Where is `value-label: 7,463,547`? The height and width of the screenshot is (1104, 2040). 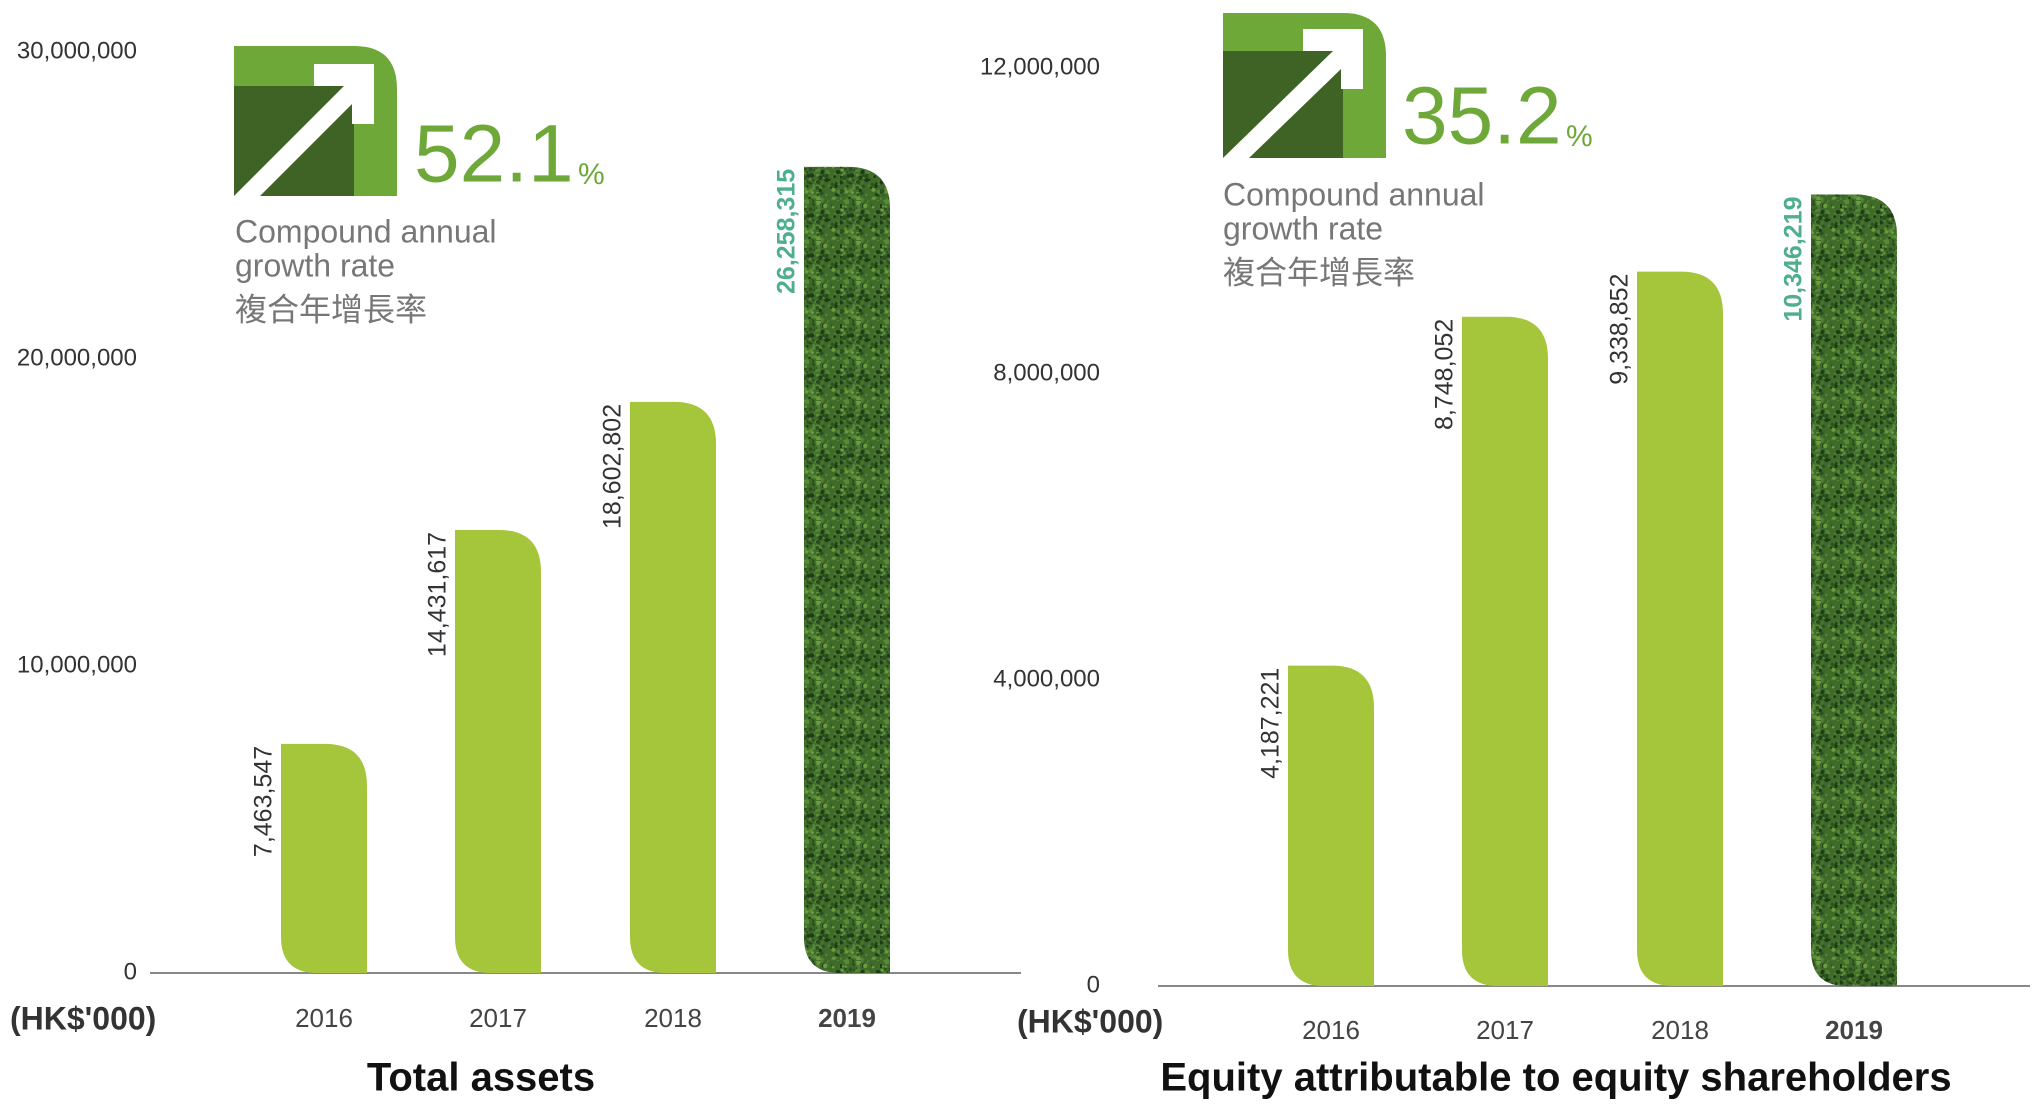 value-label: 7,463,547 is located at coordinates (264, 801).